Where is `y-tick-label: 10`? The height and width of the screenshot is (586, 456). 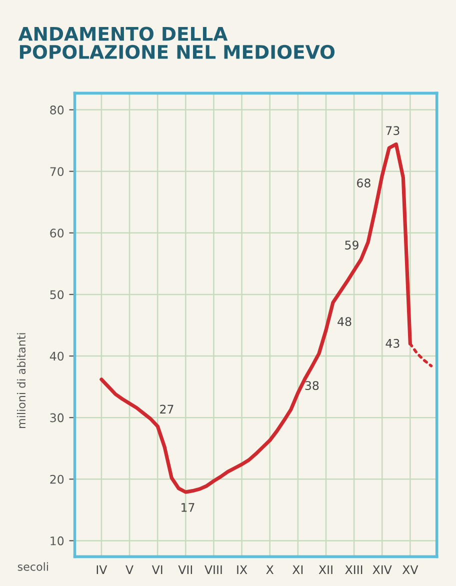 y-tick-label: 10 is located at coordinates (57, 541).